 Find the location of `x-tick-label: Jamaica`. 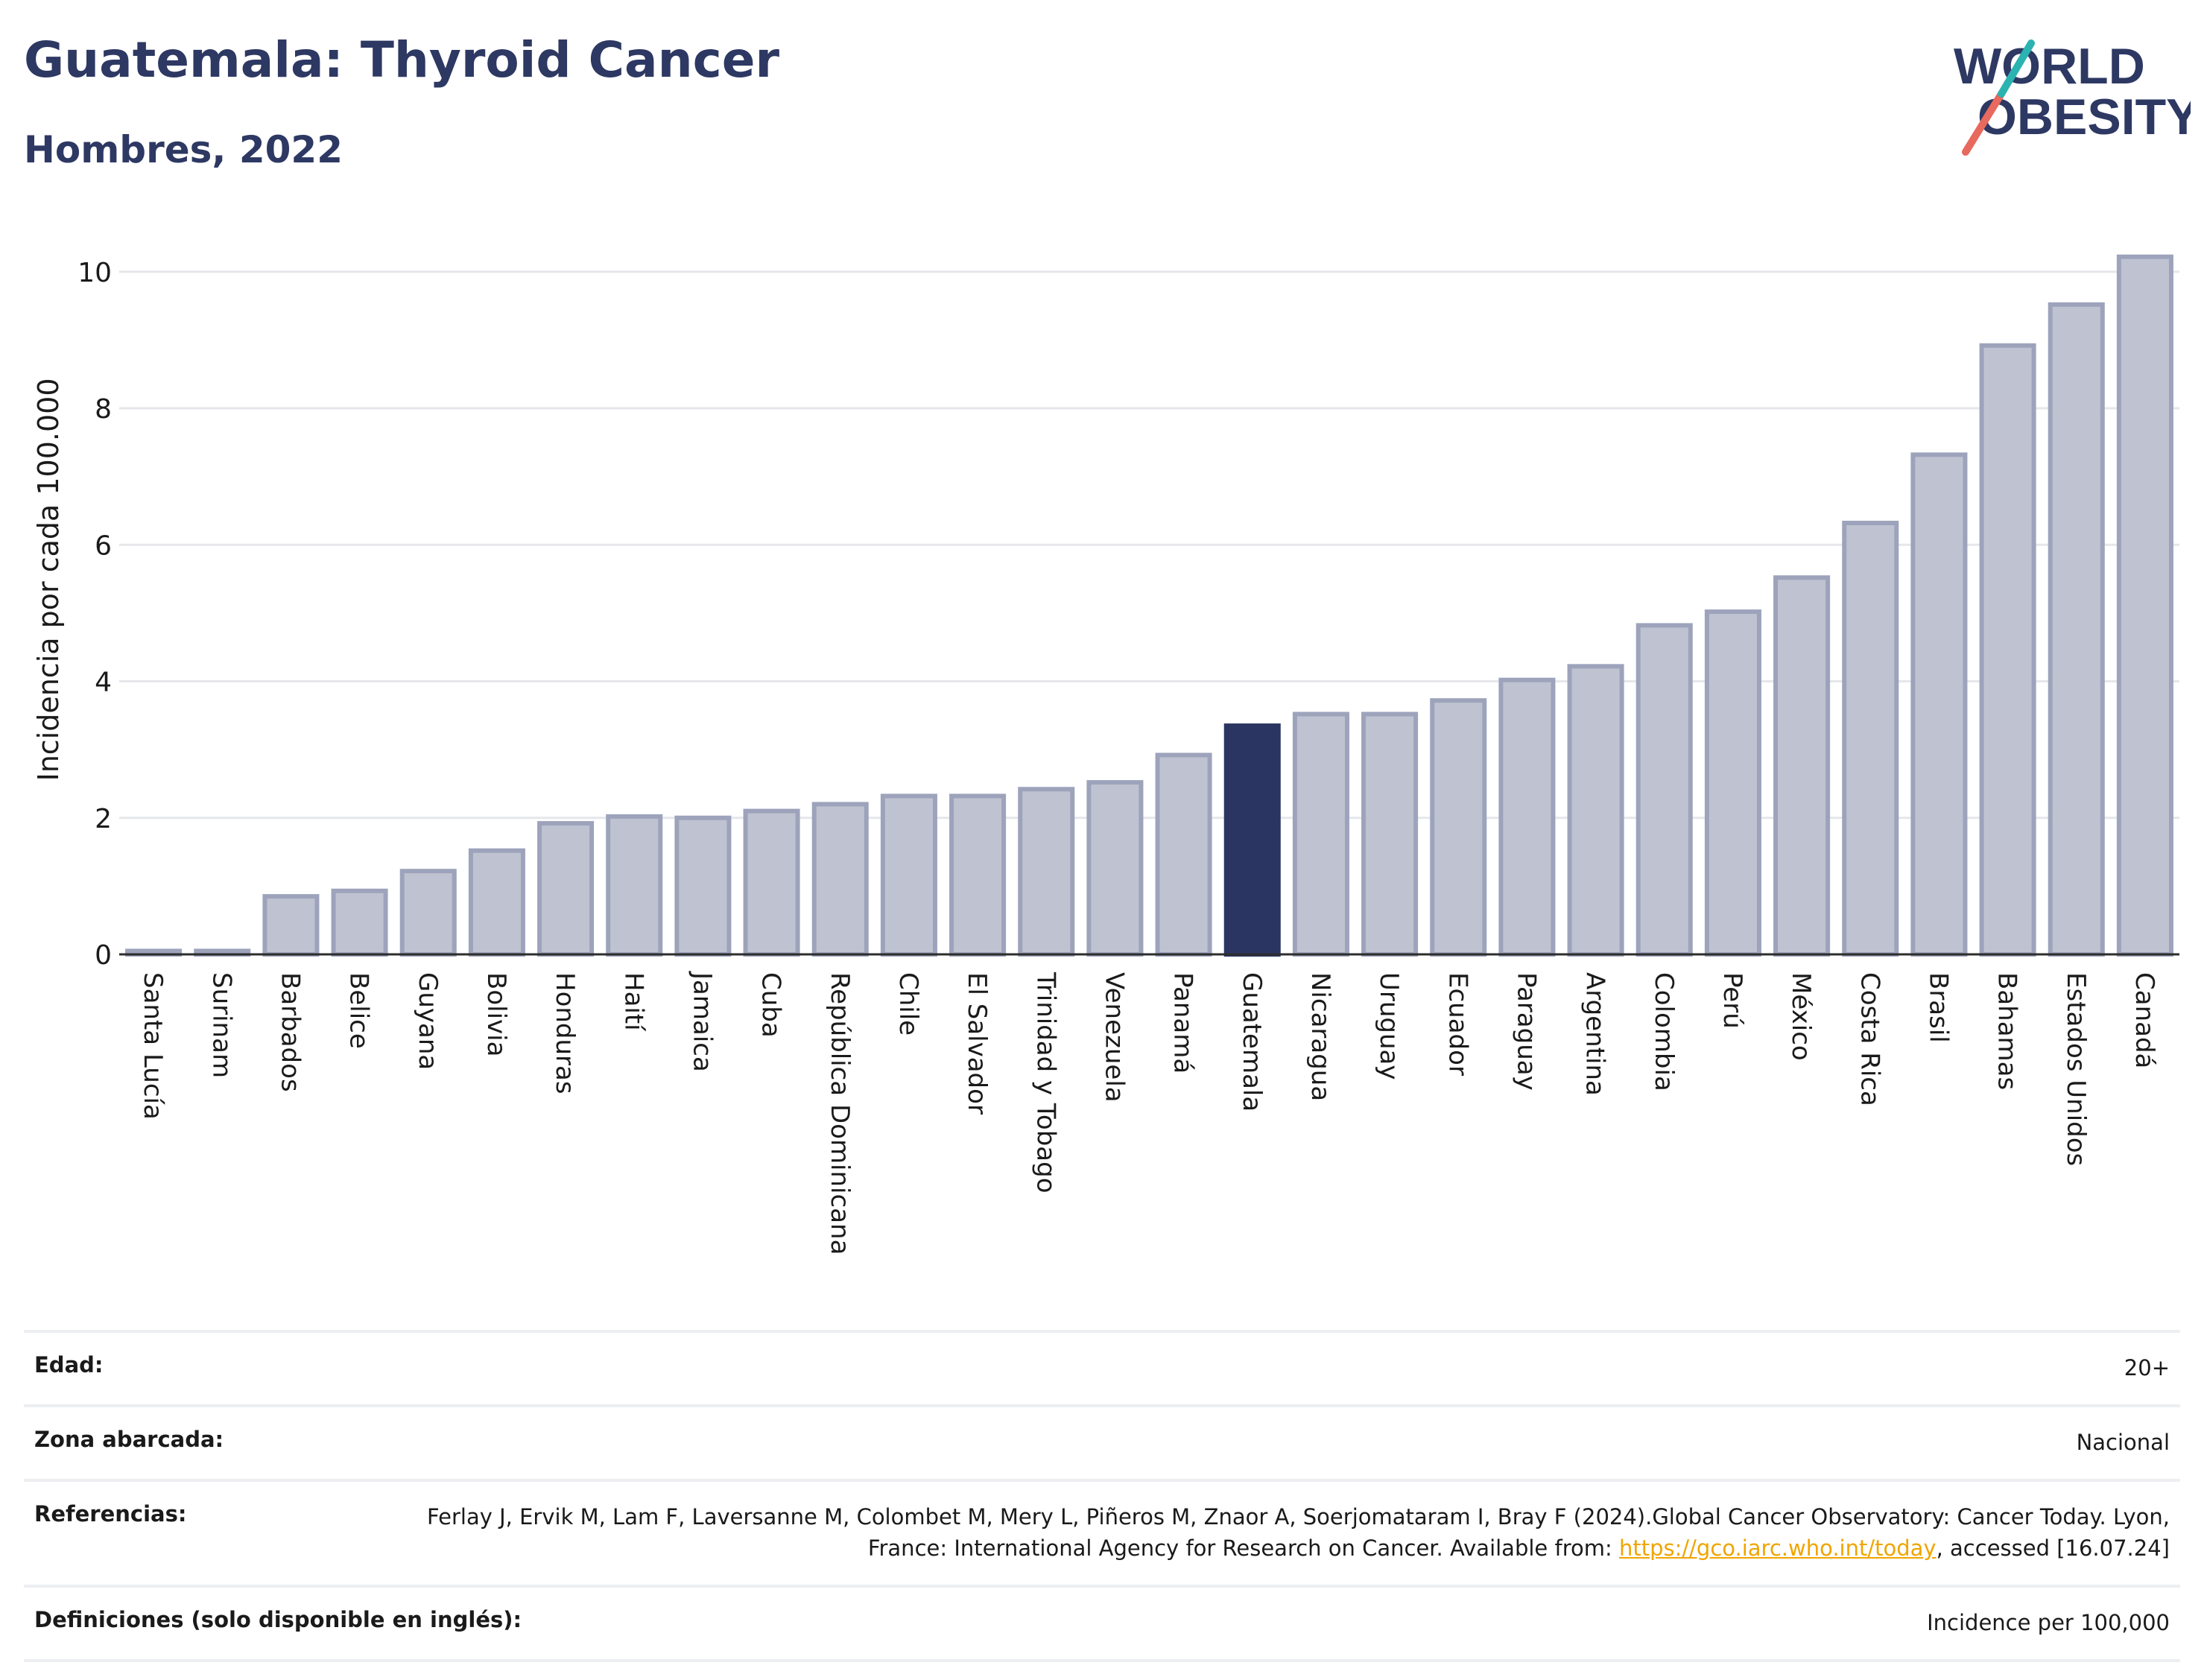

x-tick-label: Jamaica is located at coordinates (702, 1021).